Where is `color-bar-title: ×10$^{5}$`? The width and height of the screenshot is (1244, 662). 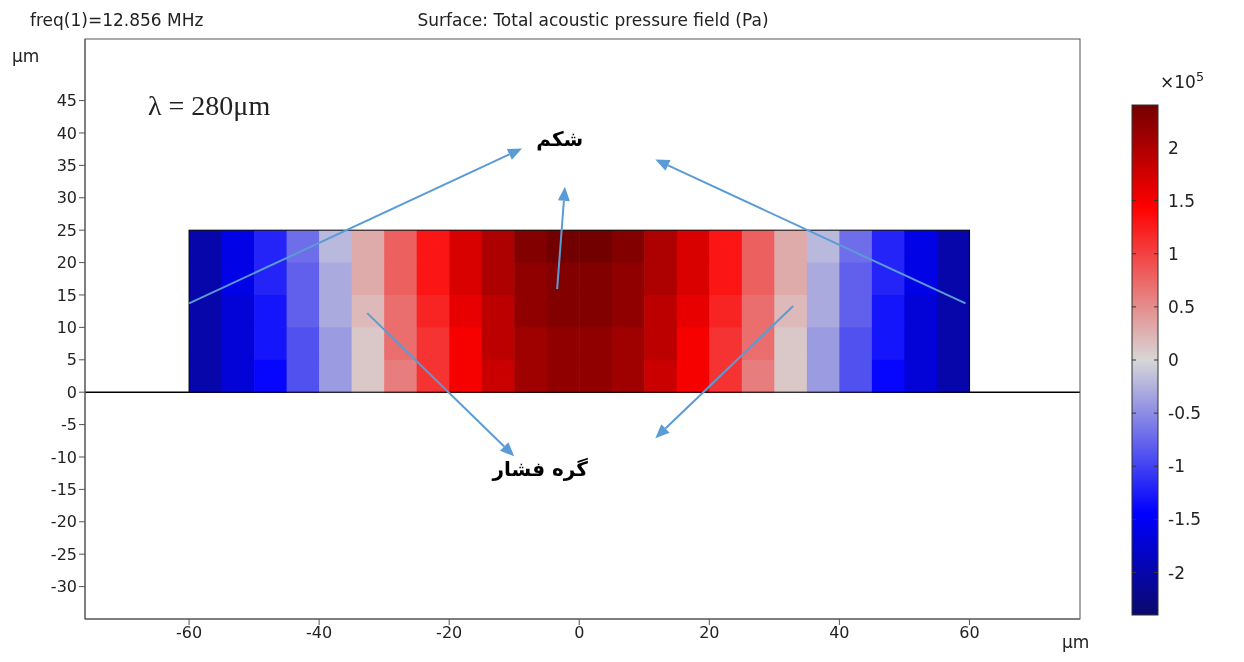 color-bar-title: ×10$^{5}$ is located at coordinates (1182, 80).